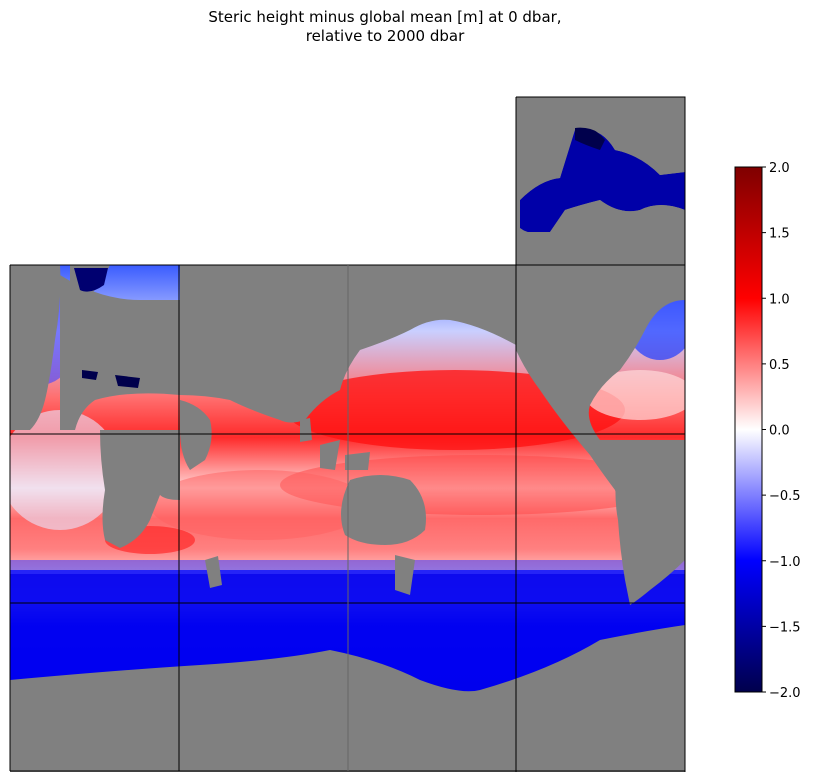  Describe the element at coordinates (260, 505) in the screenshot. I see `indian-ocean` at that location.